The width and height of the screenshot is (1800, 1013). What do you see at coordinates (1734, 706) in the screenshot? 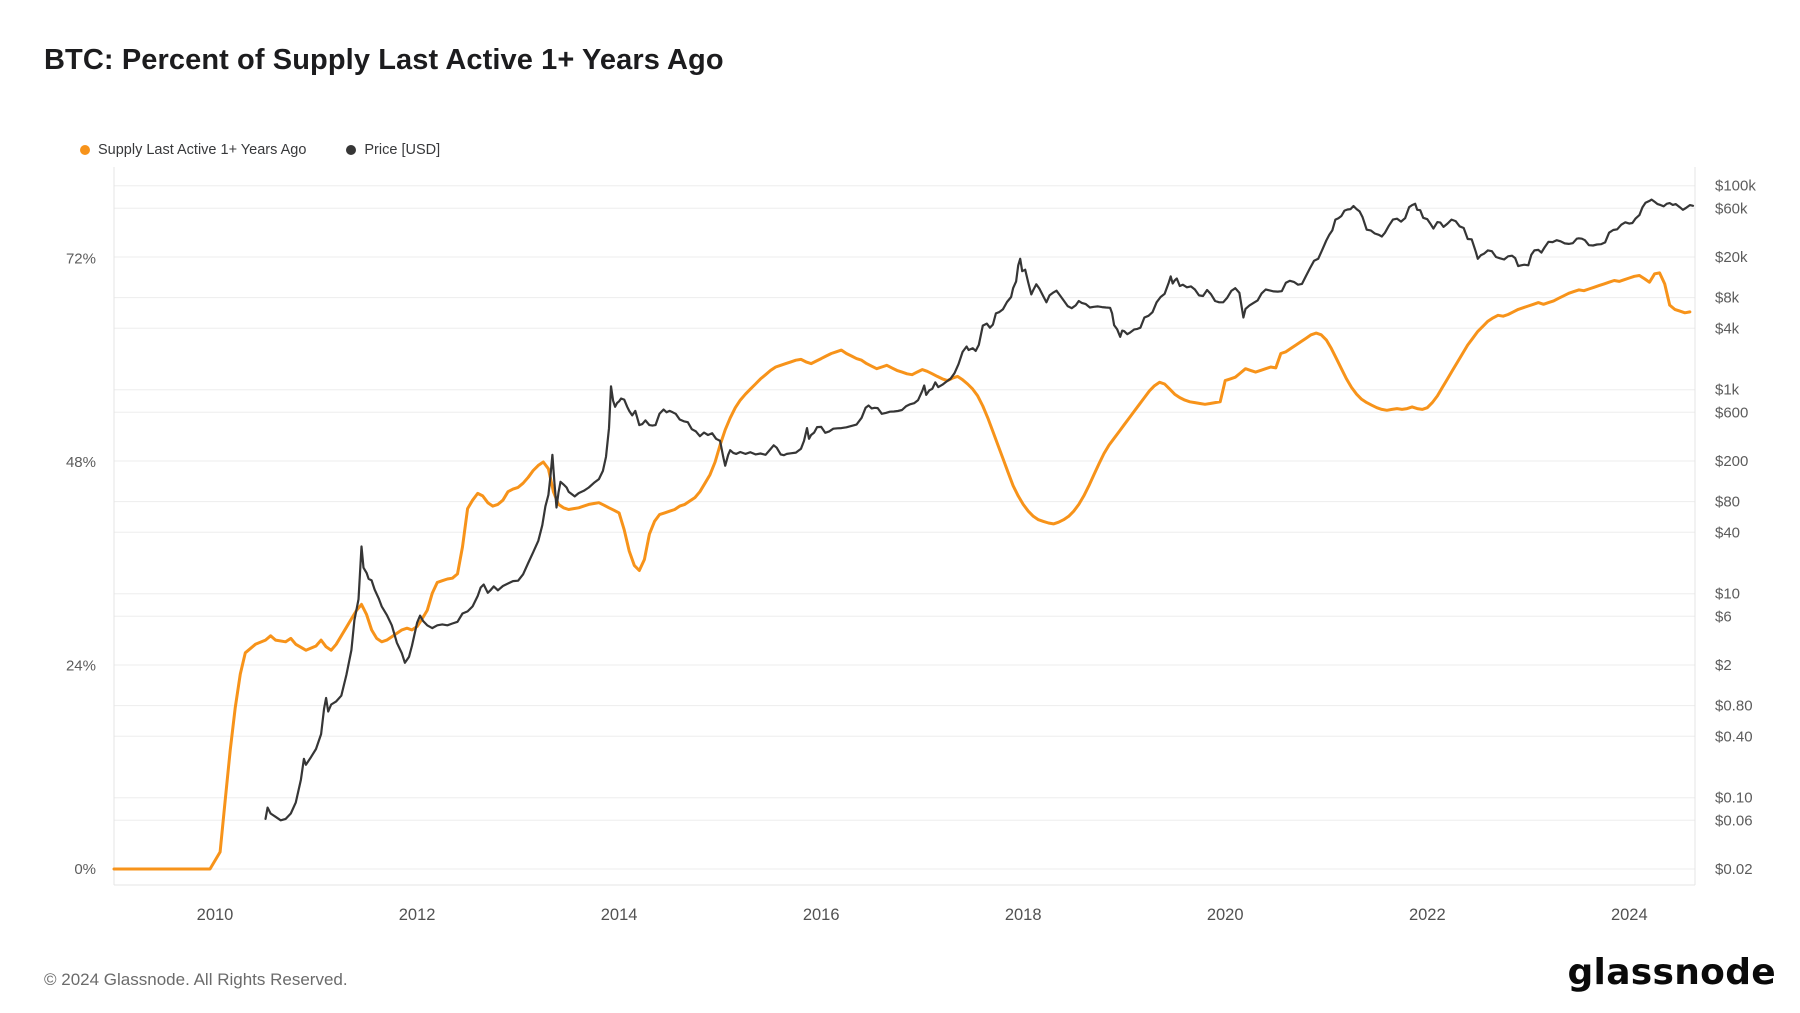
I see `y-axis-right-tick: $0.80` at bounding box center [1734, 706].